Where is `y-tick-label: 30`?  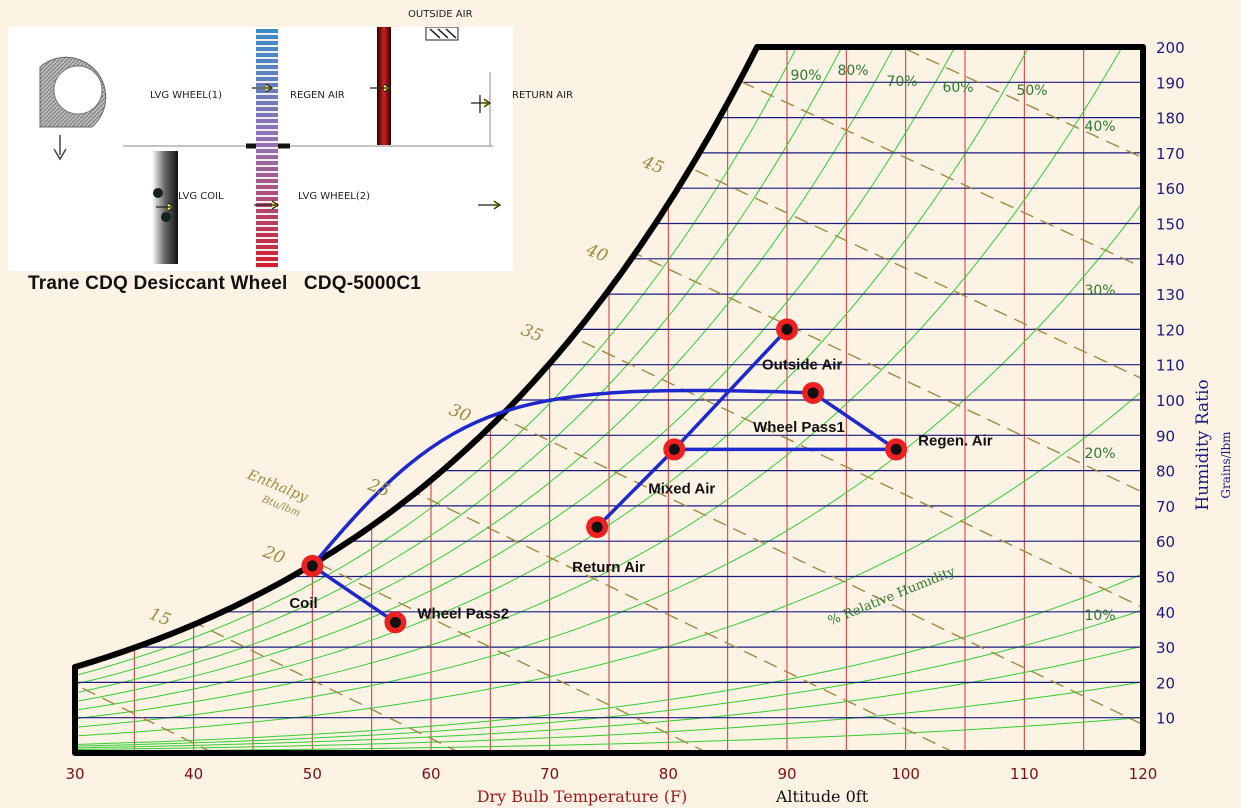
y-tick-label: 30 is located at coordinates (1165, 648).